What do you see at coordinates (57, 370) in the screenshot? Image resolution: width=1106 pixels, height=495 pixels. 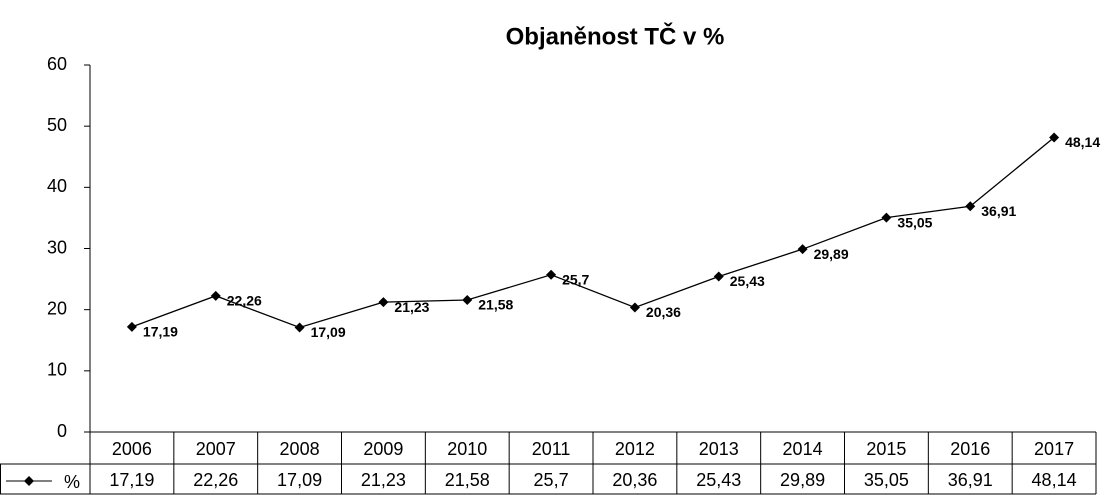 I see `y-tick-label: 10` at bounding box center [57, 370].